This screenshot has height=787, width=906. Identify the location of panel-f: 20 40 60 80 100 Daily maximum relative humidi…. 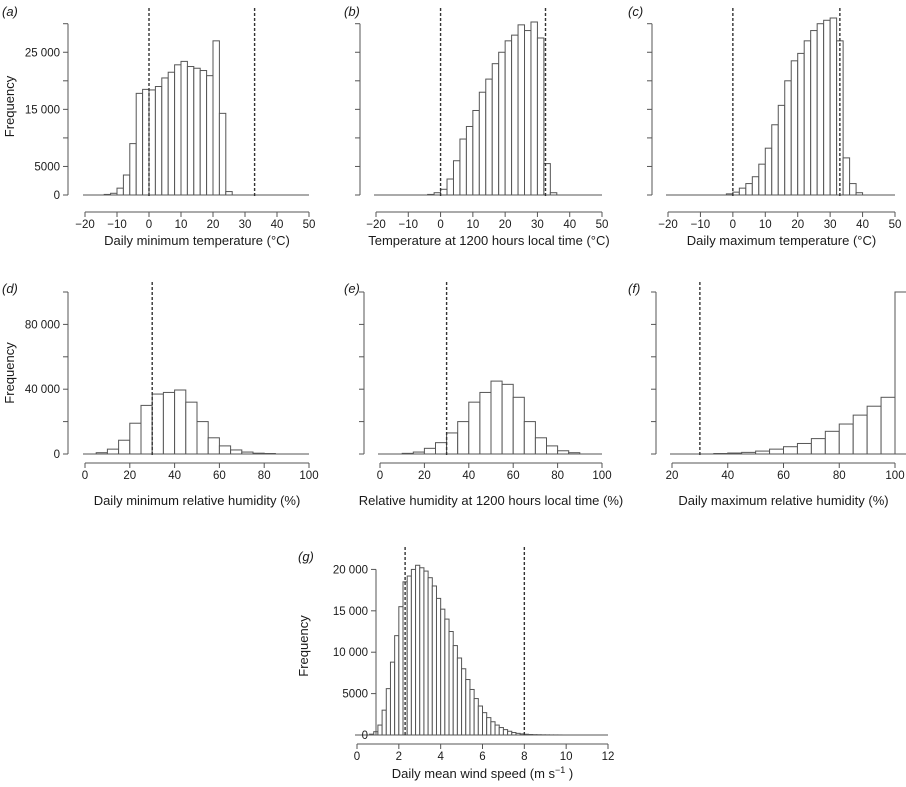
(767, 394).